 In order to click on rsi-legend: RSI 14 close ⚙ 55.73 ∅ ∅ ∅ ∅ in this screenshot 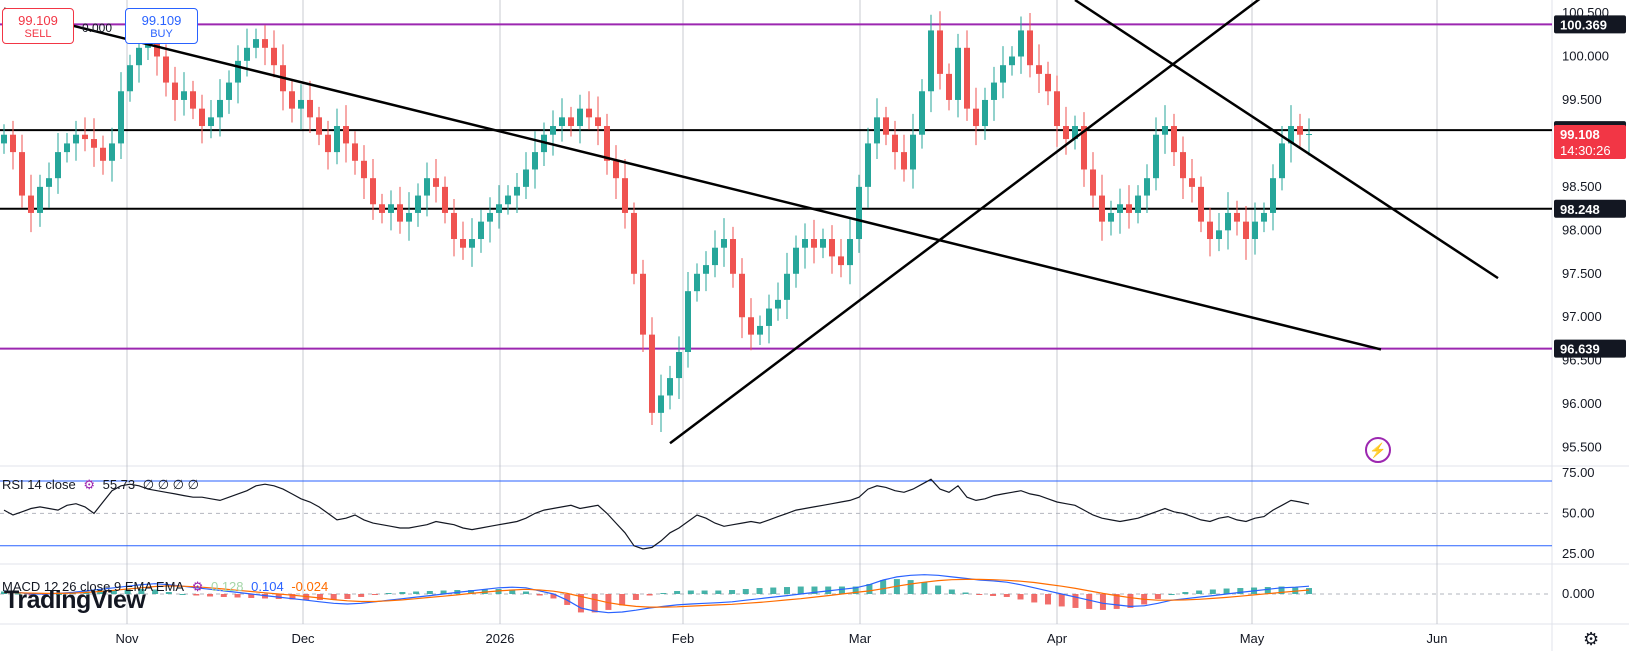, I will do `click(102, 485)`.